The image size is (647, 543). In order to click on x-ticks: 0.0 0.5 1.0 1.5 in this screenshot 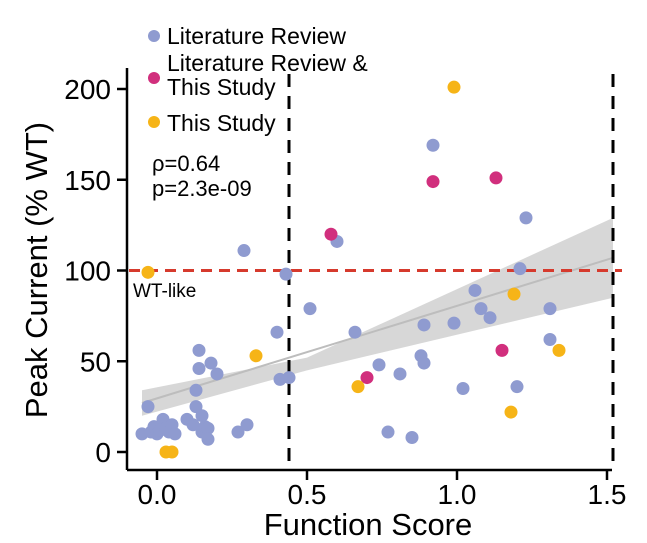, I will do `click(382, 490)`.